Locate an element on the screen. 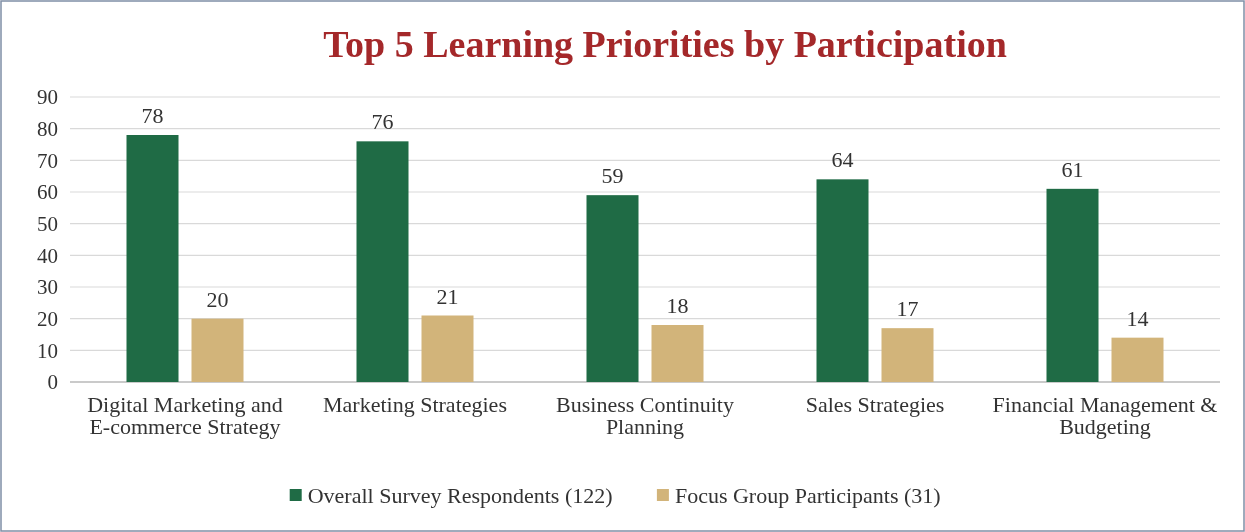 This screenshot has width=1245, height=532. y-tick-label: 60 is located at coordinates (47, 192).